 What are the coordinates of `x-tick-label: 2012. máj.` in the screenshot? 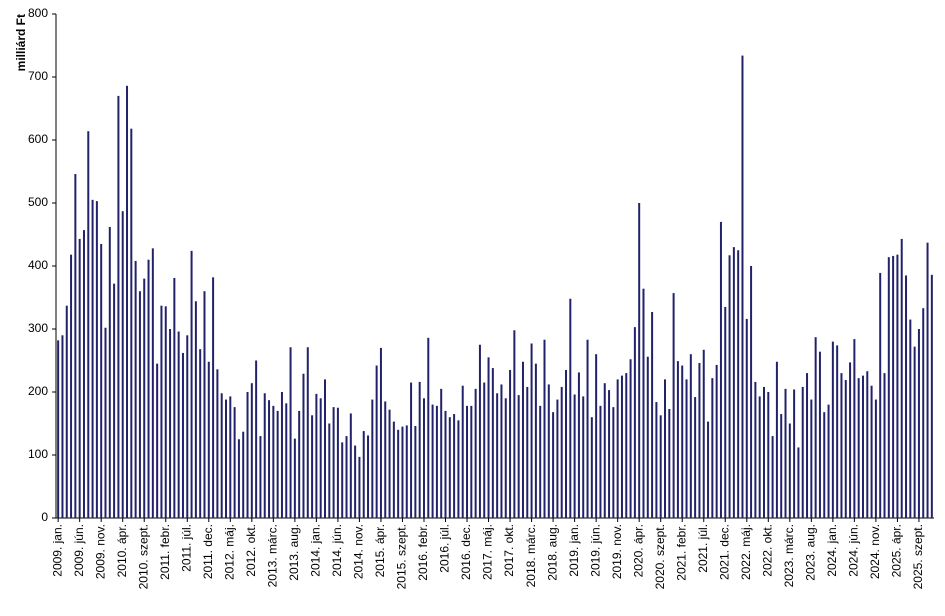 It's located at (229, 552).